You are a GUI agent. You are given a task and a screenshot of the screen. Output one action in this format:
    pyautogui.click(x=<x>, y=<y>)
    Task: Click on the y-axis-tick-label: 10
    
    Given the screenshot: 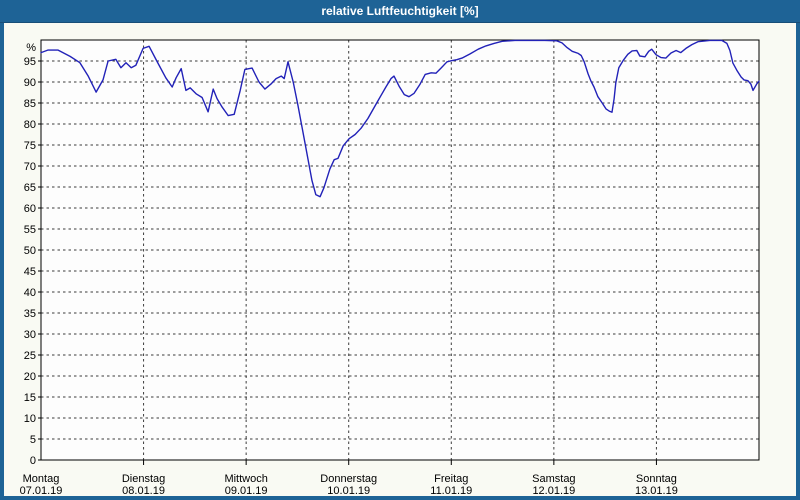 What is the action you would take?
    pyautogui.click(x=30, y=419)
    